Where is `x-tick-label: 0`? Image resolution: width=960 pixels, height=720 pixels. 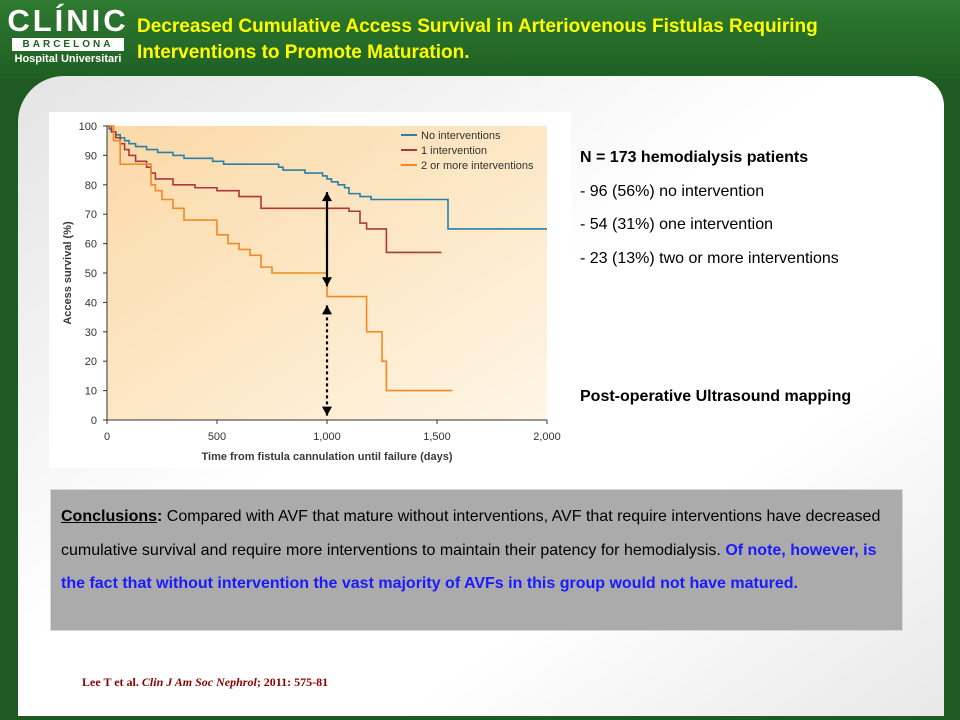
x-tick-label: 0 is located at coordinates (107, 437).